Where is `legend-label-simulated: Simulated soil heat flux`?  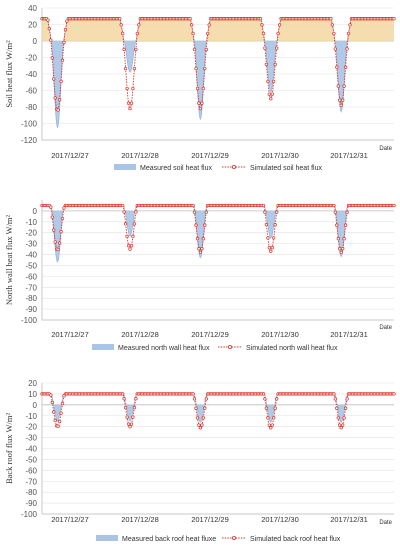 legend-label-simulated: Simulated soil heat flux is located at coordinates (286, 168).